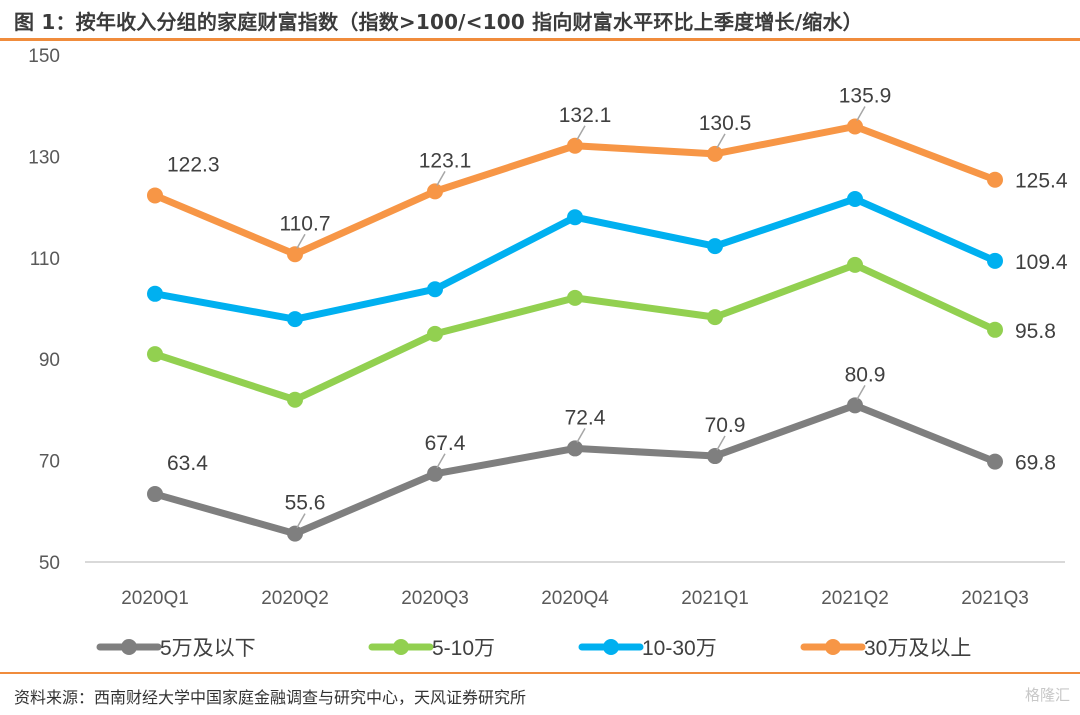 The image size is (1080, 715). I want to click on legend-label: 10-30万, so click(679, 648).